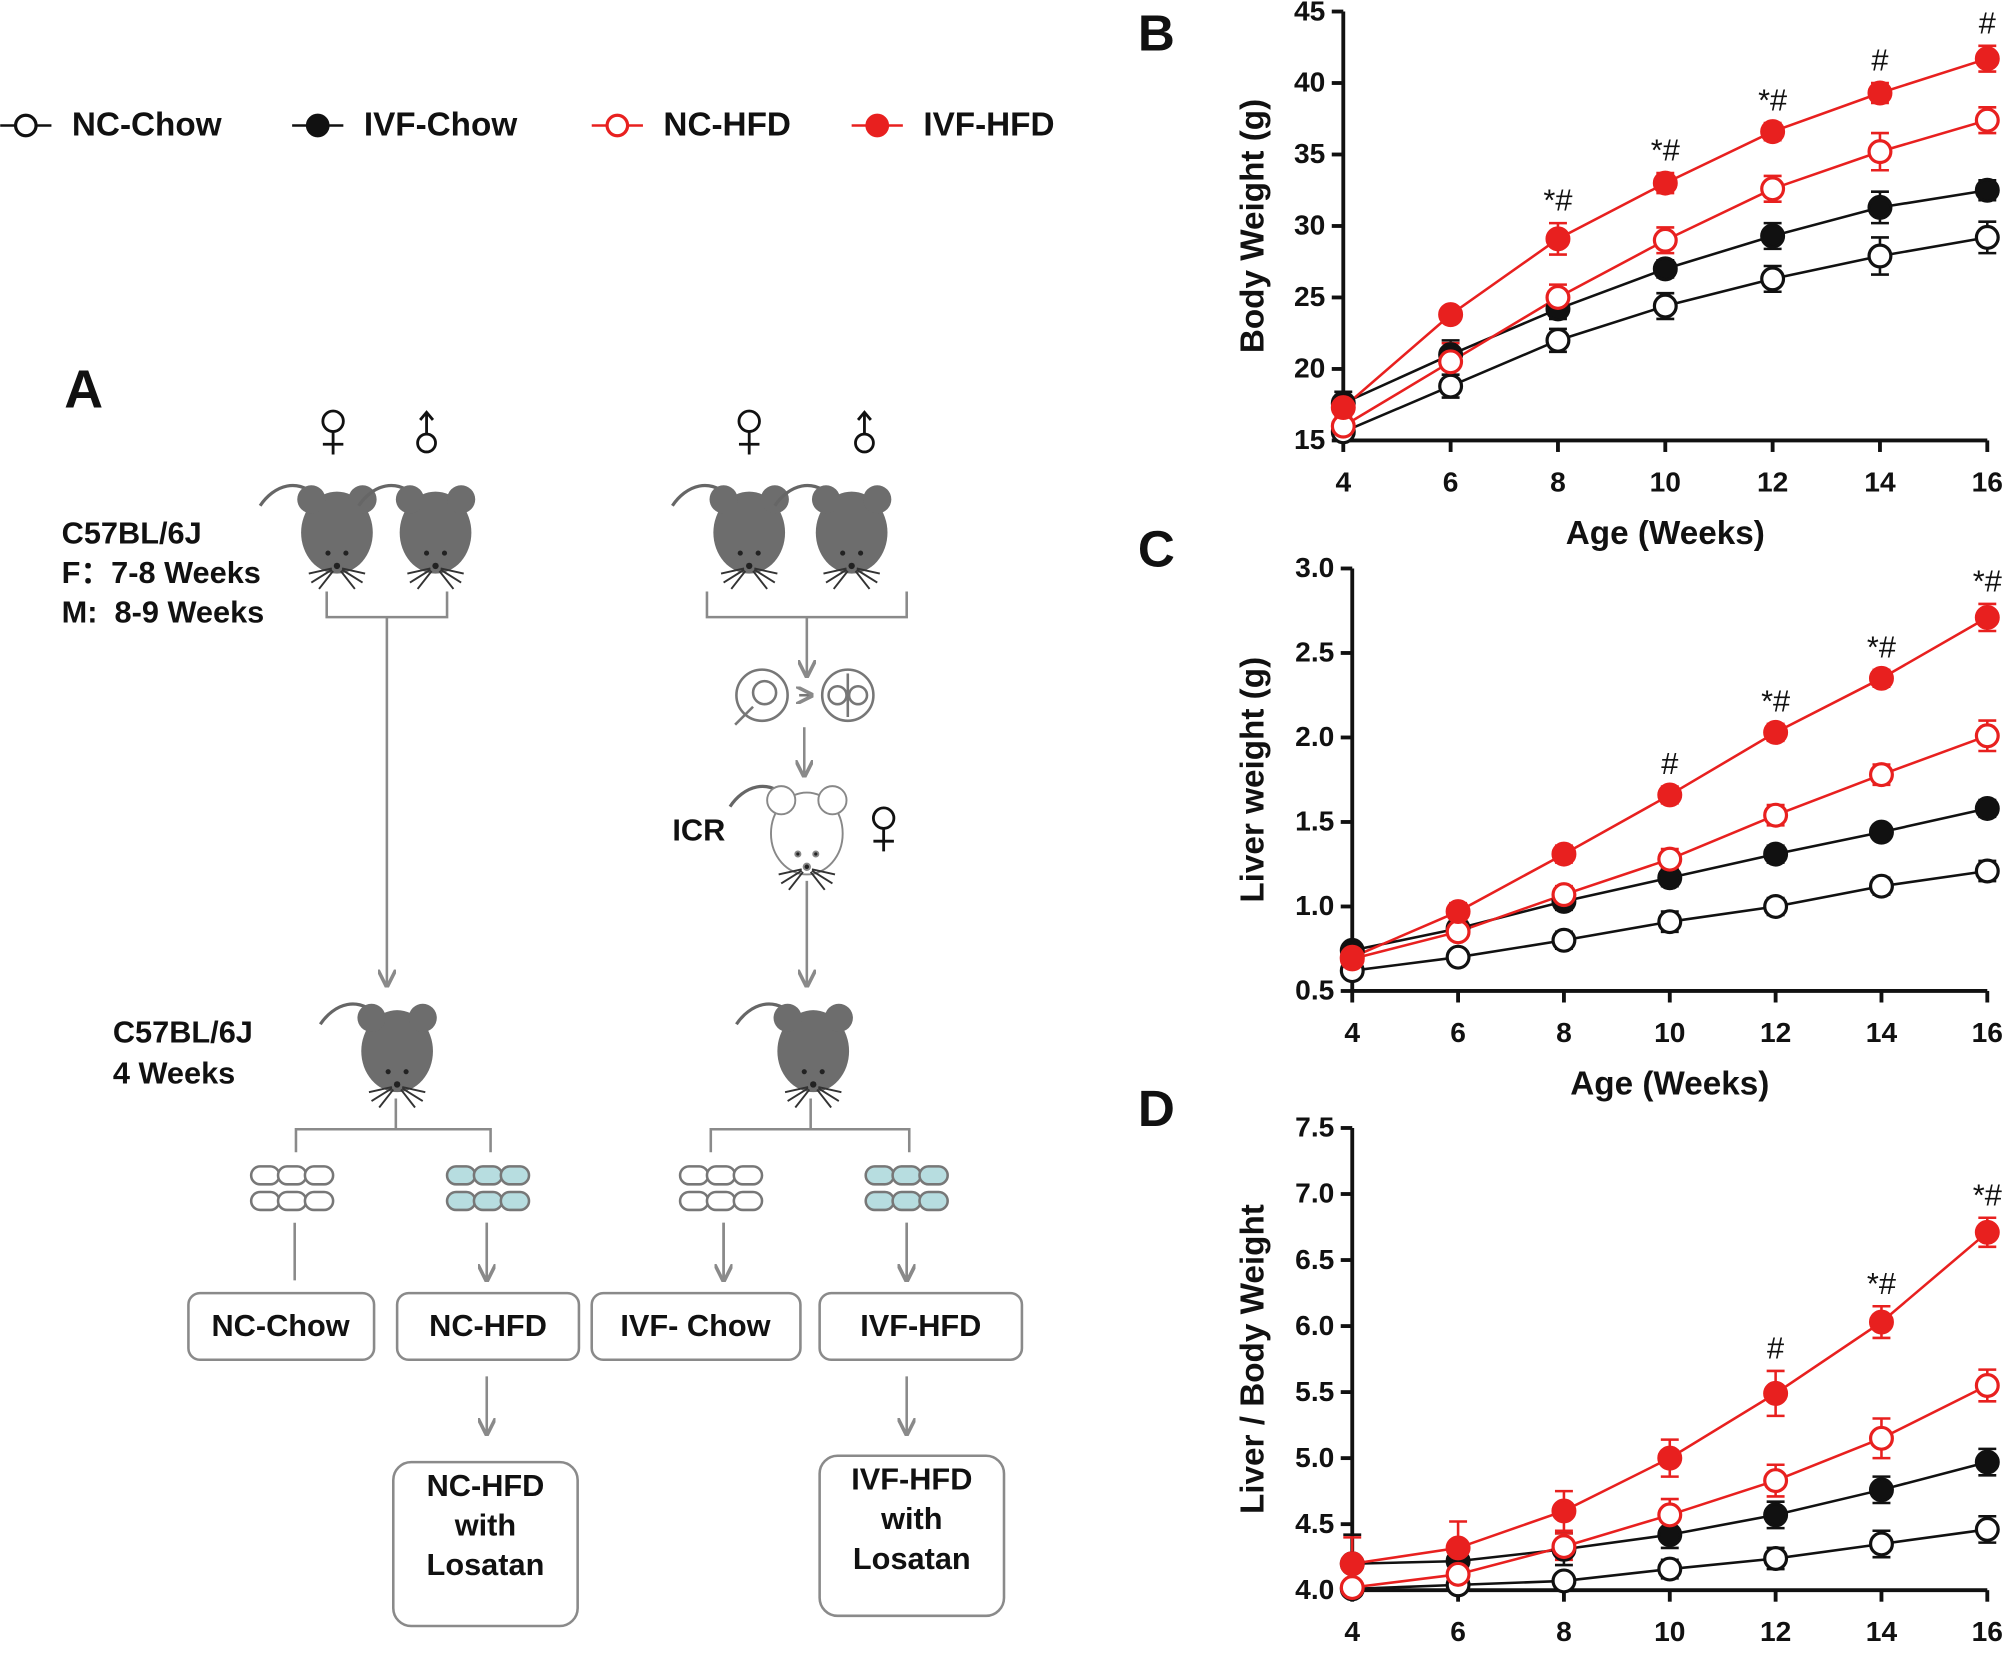 This screenshot has width=2008, height=1672. I want to click on y-axis-title: Body Weight (g), so click(1253, 226).